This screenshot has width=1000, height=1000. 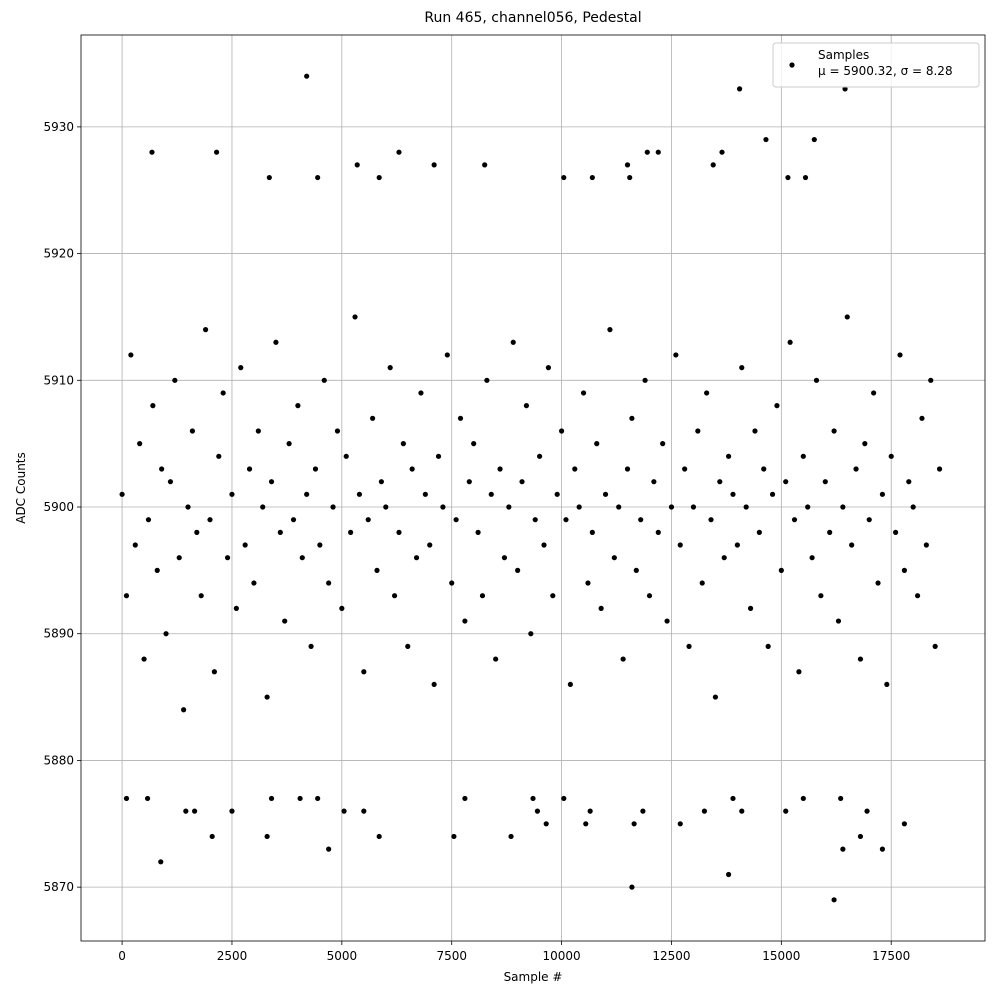 I want to click on x-tick-label: 5000, so click(x=342, y=956).